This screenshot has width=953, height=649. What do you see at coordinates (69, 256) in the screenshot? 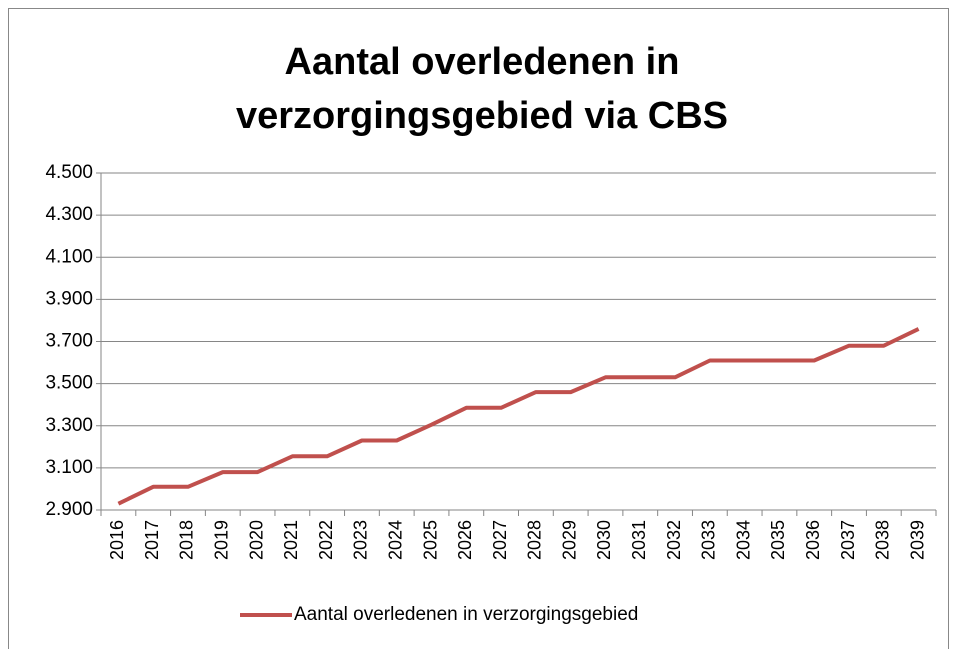
I see `y-tick-label: 4.100` at bounding box center [69, 256].